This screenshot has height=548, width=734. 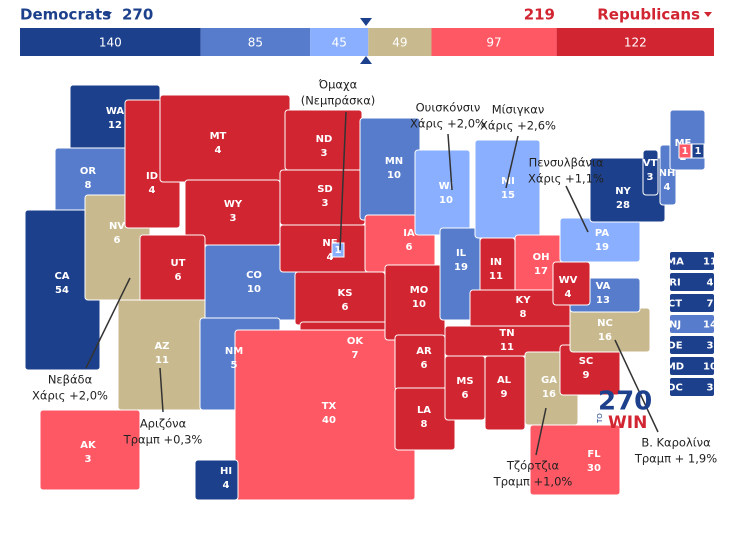 What do you see at coordinates (218, 136) in the screenshot?
I see `state-abbr: MT` at bounding box center [218, 136].